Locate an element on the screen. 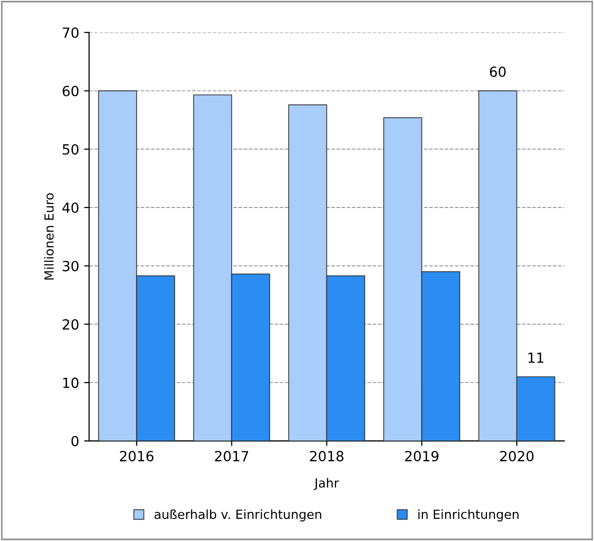  y-tick-label: 40 is located at coordinates (70, 207).